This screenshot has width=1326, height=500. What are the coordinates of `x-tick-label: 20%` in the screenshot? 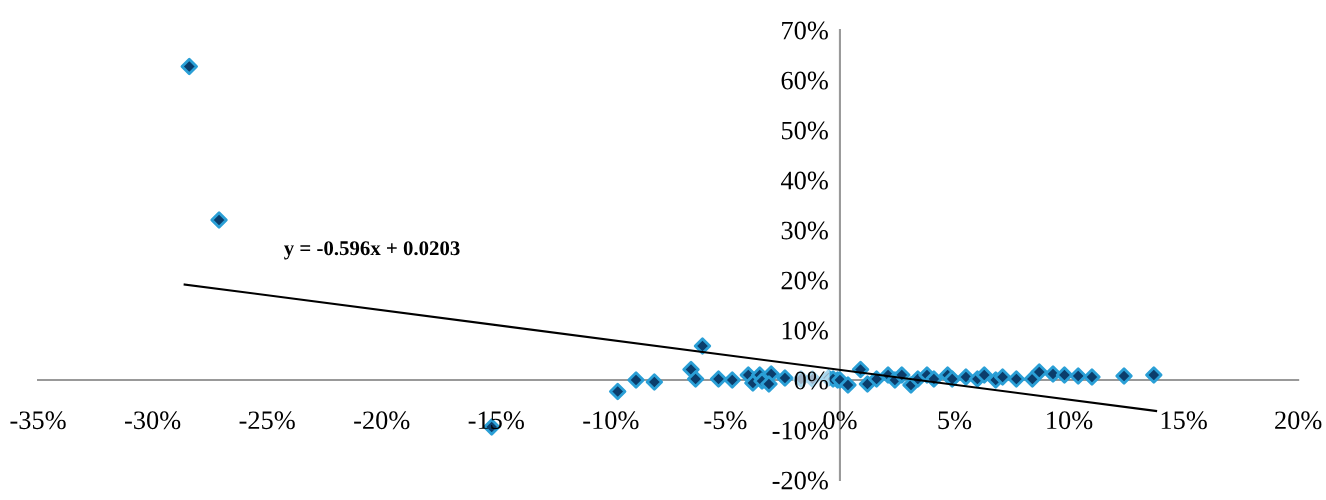 It's located at (1298, 420).